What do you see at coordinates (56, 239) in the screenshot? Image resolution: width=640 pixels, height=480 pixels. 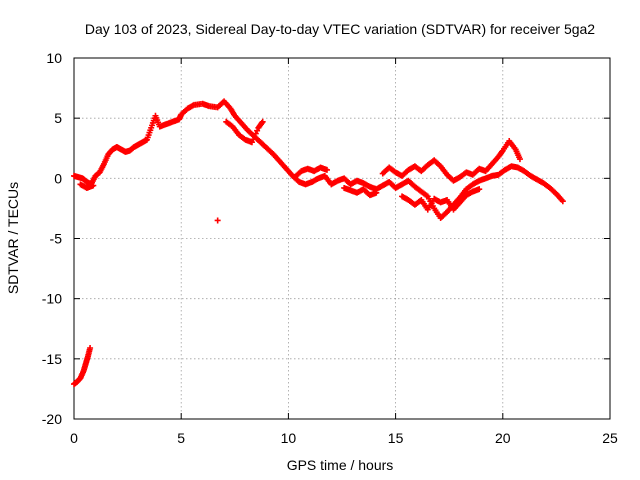 I see `y-tick-label: -5` at bounding box center [56, 239].